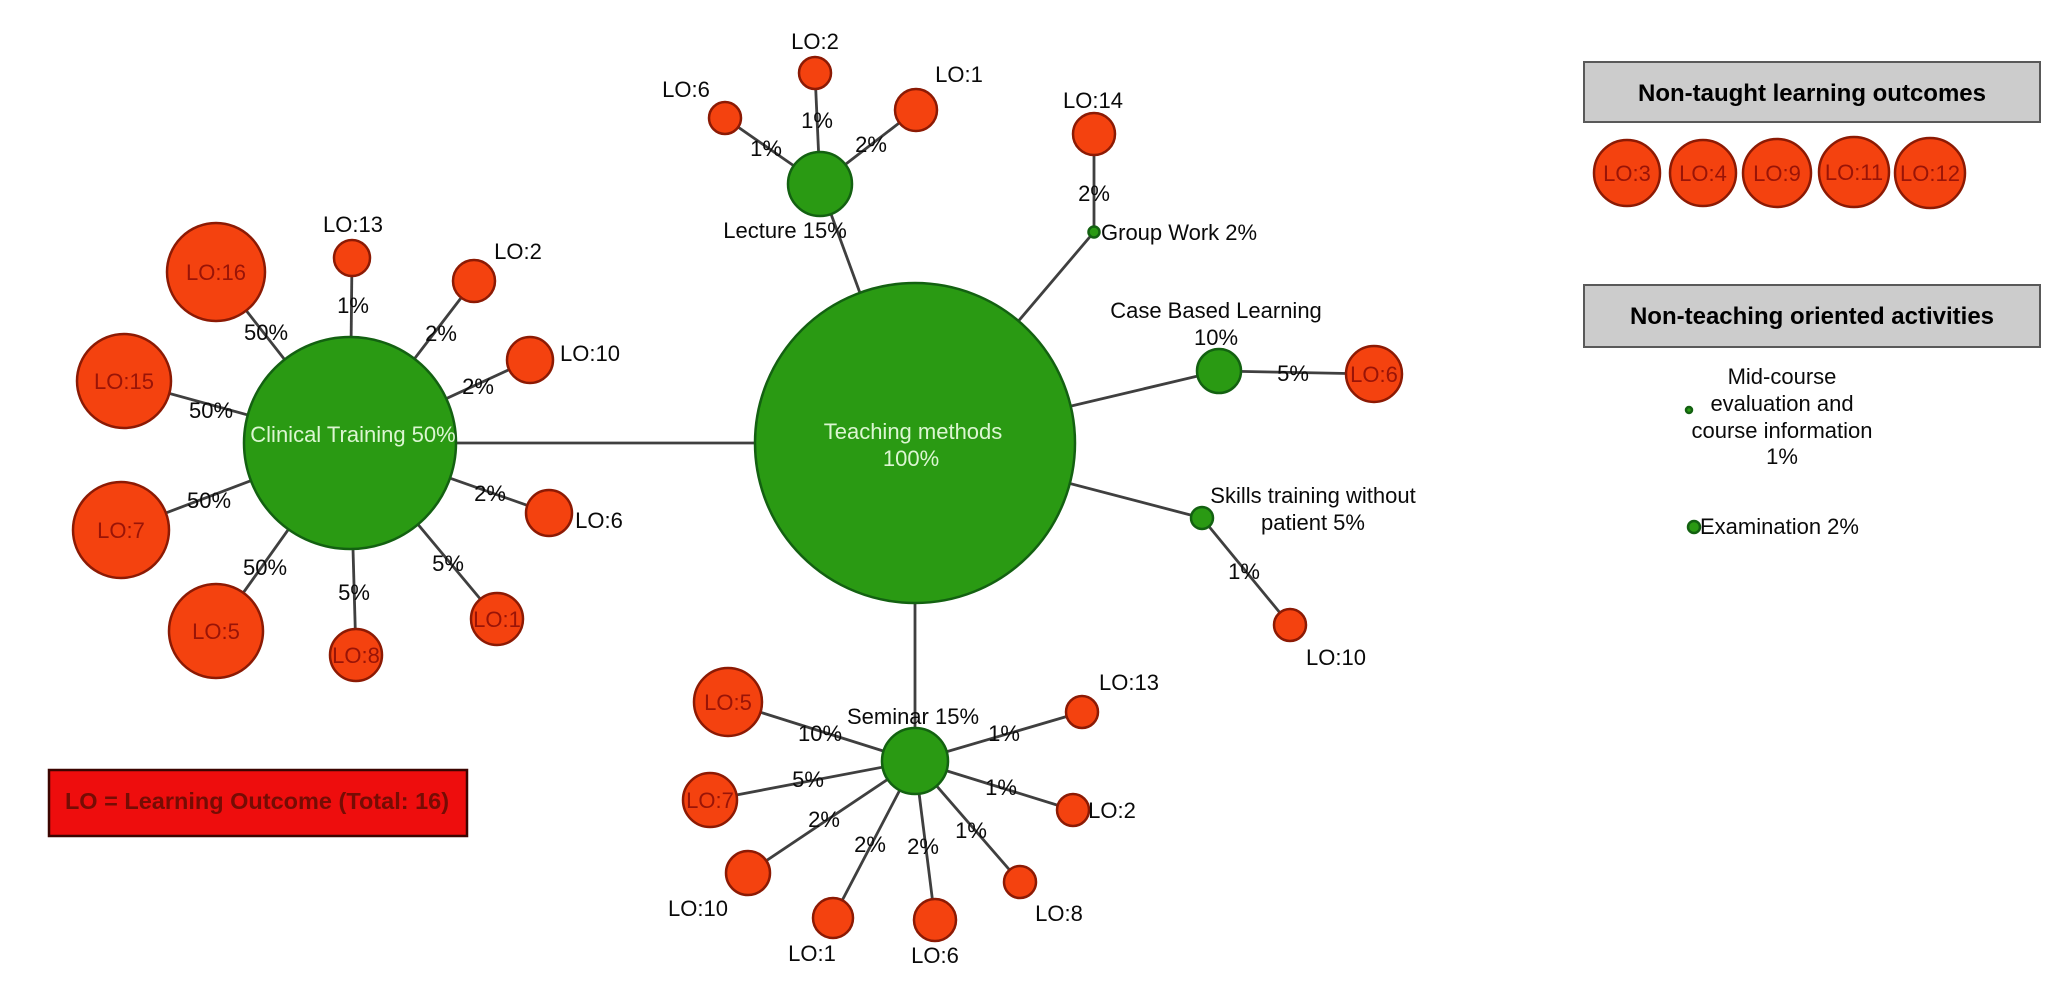  I want to click on svg-text:LO = Learning Outcome (Total:: LO = Learning Outcome (Total: 16), so click(257, 801).